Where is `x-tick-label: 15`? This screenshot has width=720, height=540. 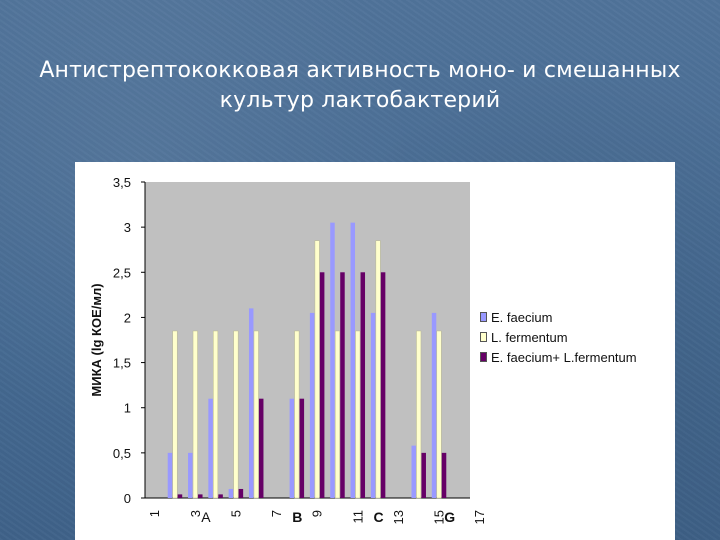
x-tick-label: 15 is located at coordinates (439, 517).